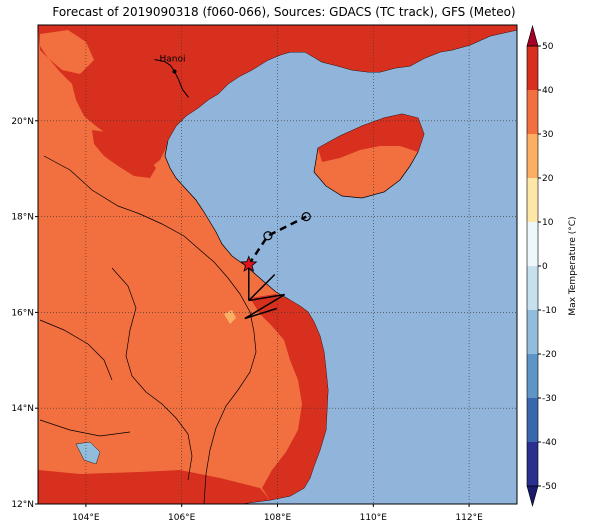  What do you see at coordinates (548, 179) in the screenshot?
I see `colorbar-tick-label: 20` at bounding box center [548, 179].